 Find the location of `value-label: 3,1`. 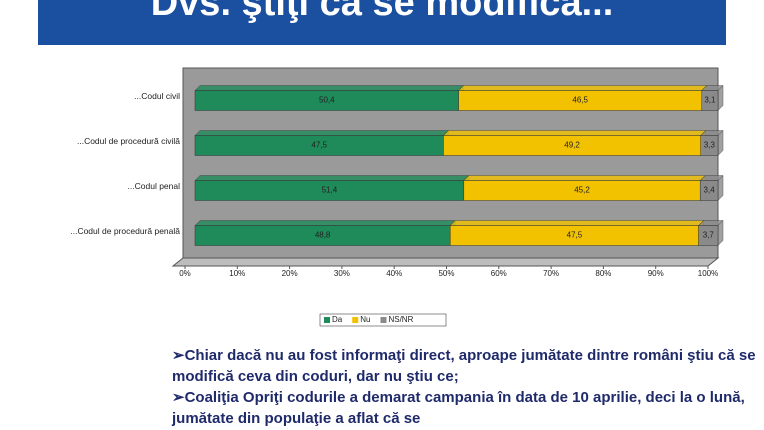

value-label: 3,1 is located at coordinates (710, 100).